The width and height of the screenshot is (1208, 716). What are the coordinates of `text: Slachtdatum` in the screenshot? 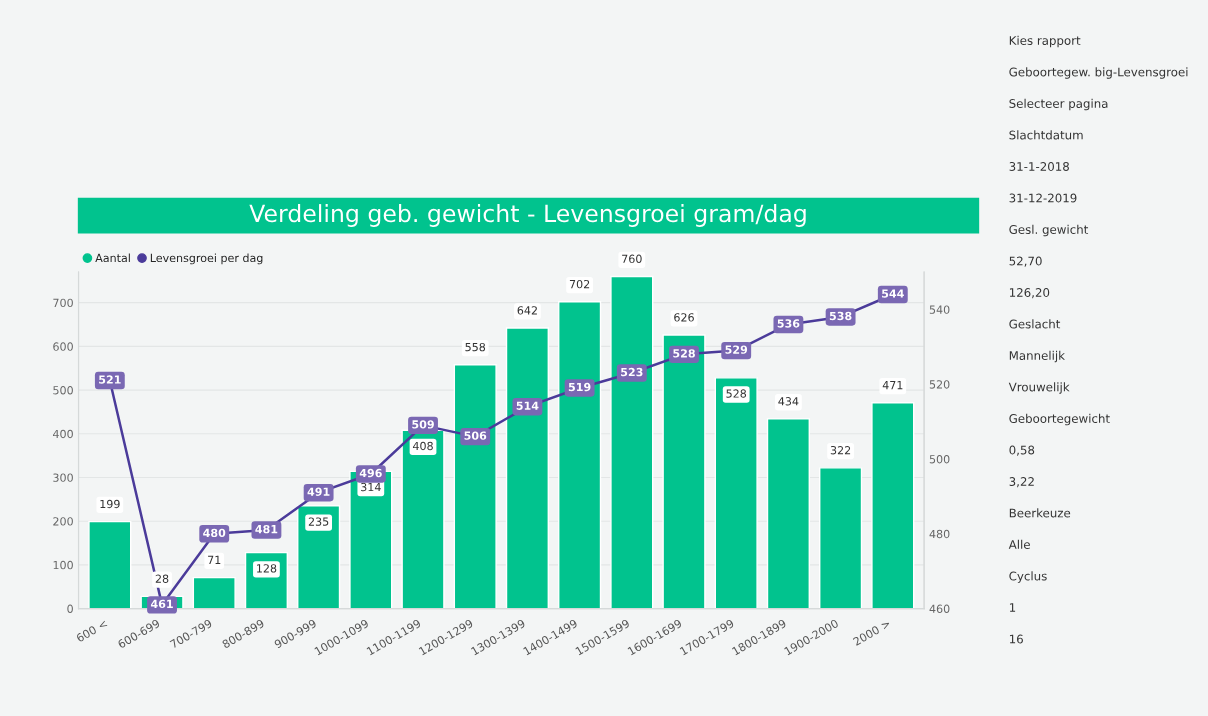 It's located at (1046, 135).